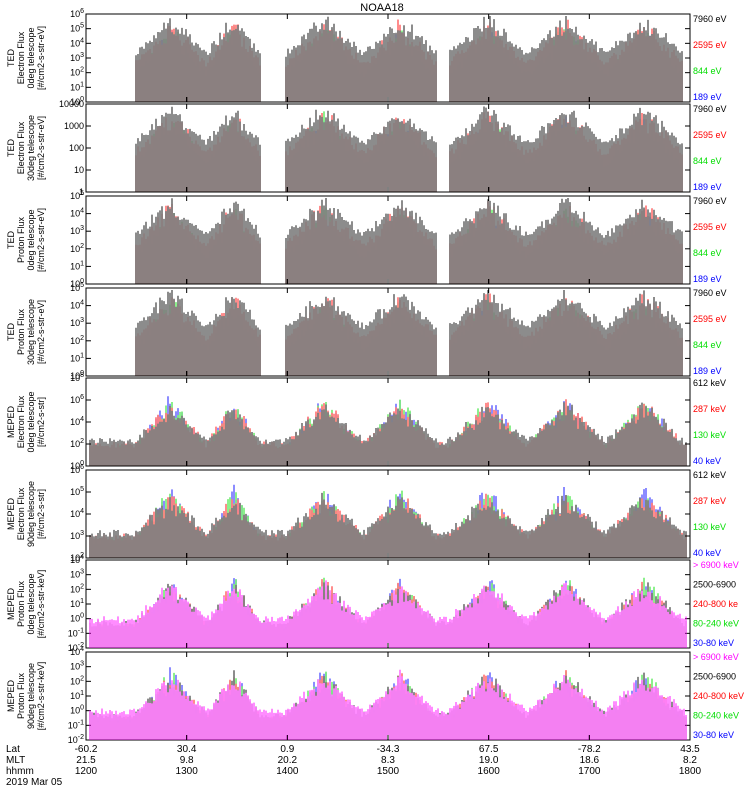 The width and height of the screenshot is (750, 800). I want to click on x-tick-label-mlt: 21.5, so click(86, 760).